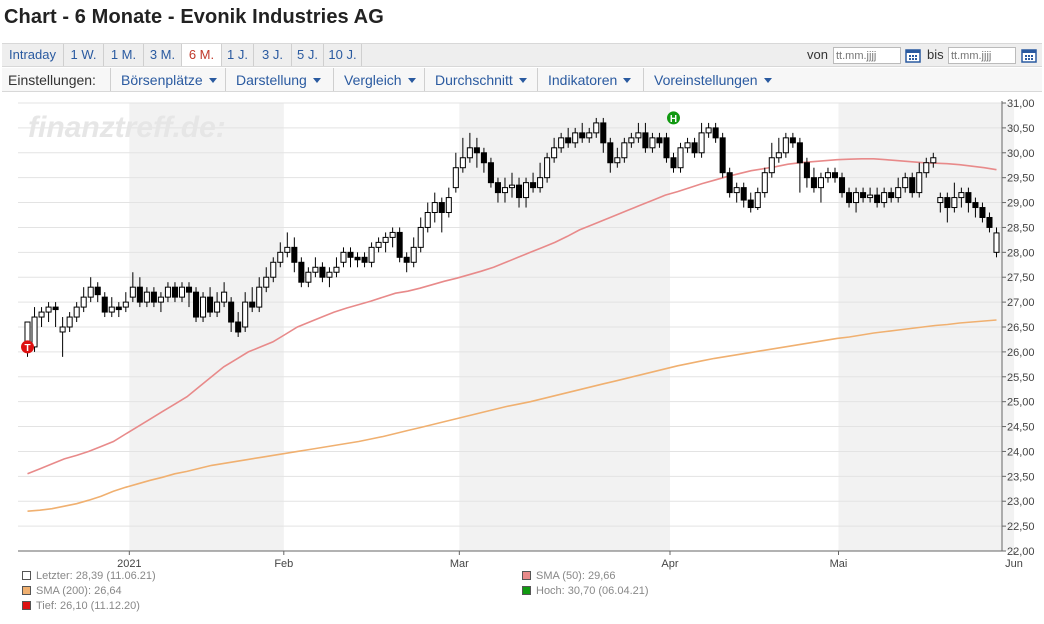 This screenshot has height=624, width=1044. I want to click on range-tab: 5 J., so click(308, 55).